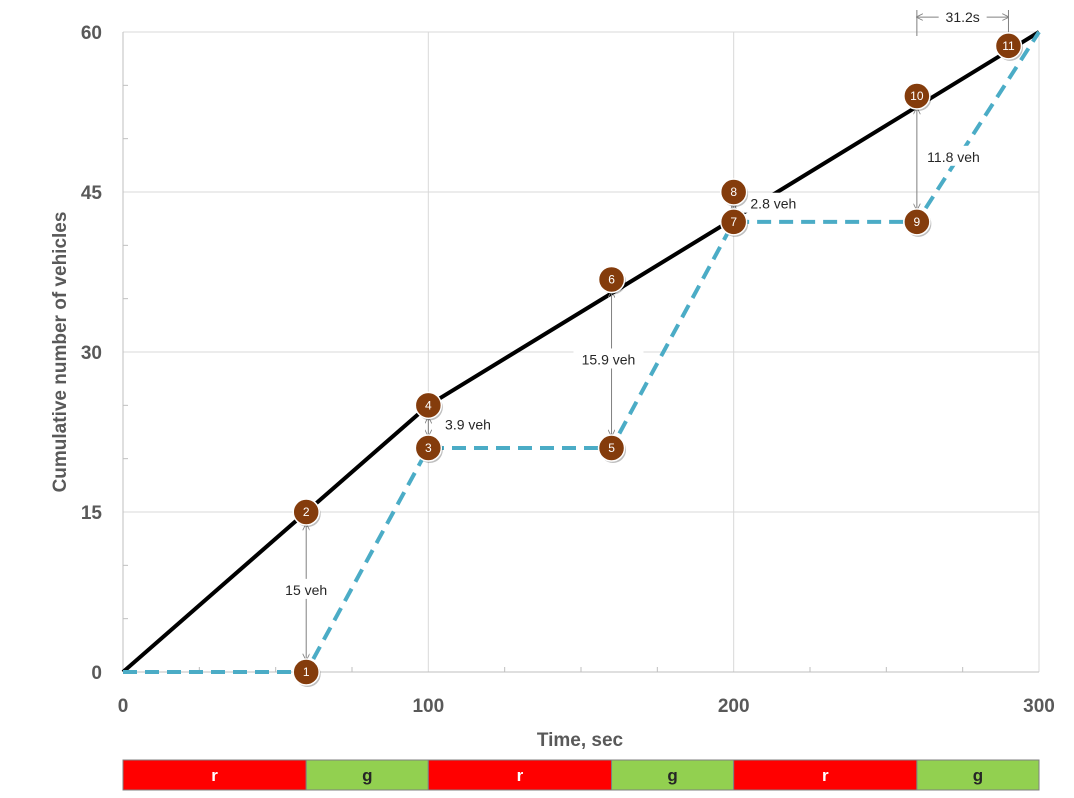 The height and width of the screenshot is (798, 1074). I want to click on point-marker: 1, so click(307, 673).